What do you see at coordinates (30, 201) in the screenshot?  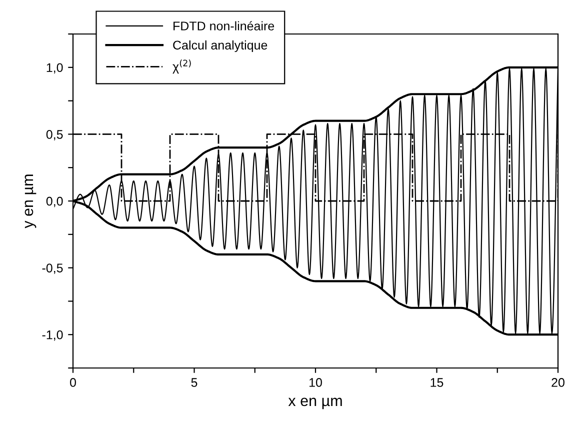 I see `y-axis-title: y en µm` at bounding box center [30, 201].